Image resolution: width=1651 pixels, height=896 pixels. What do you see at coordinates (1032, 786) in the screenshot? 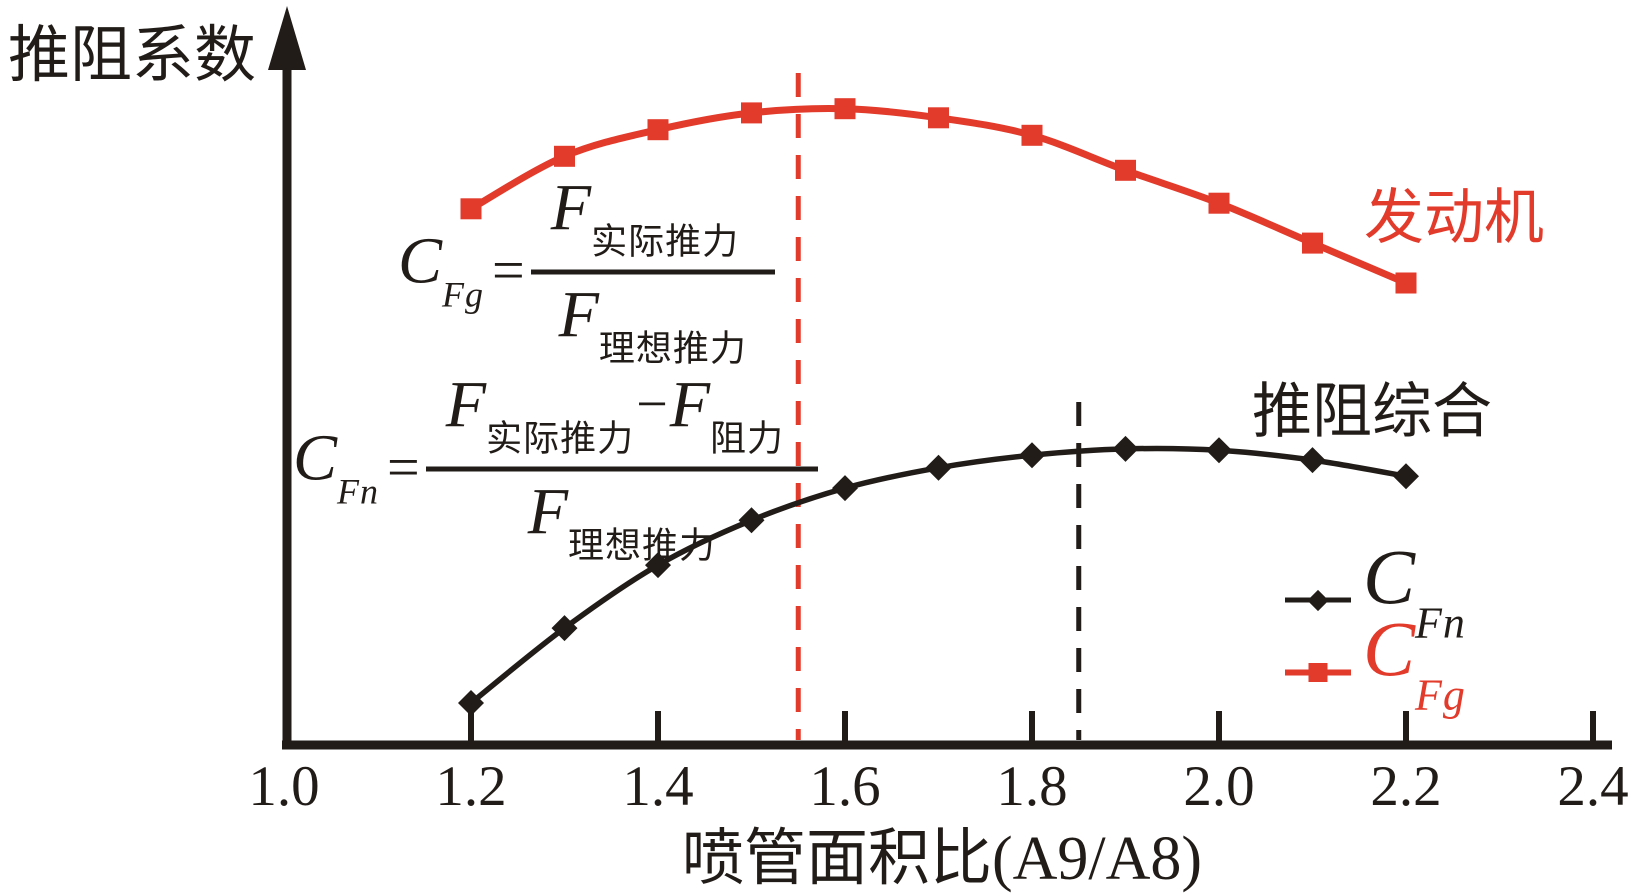
I see `x-tick-label-1.8: 1.8` at bounding box center [1032, 786].